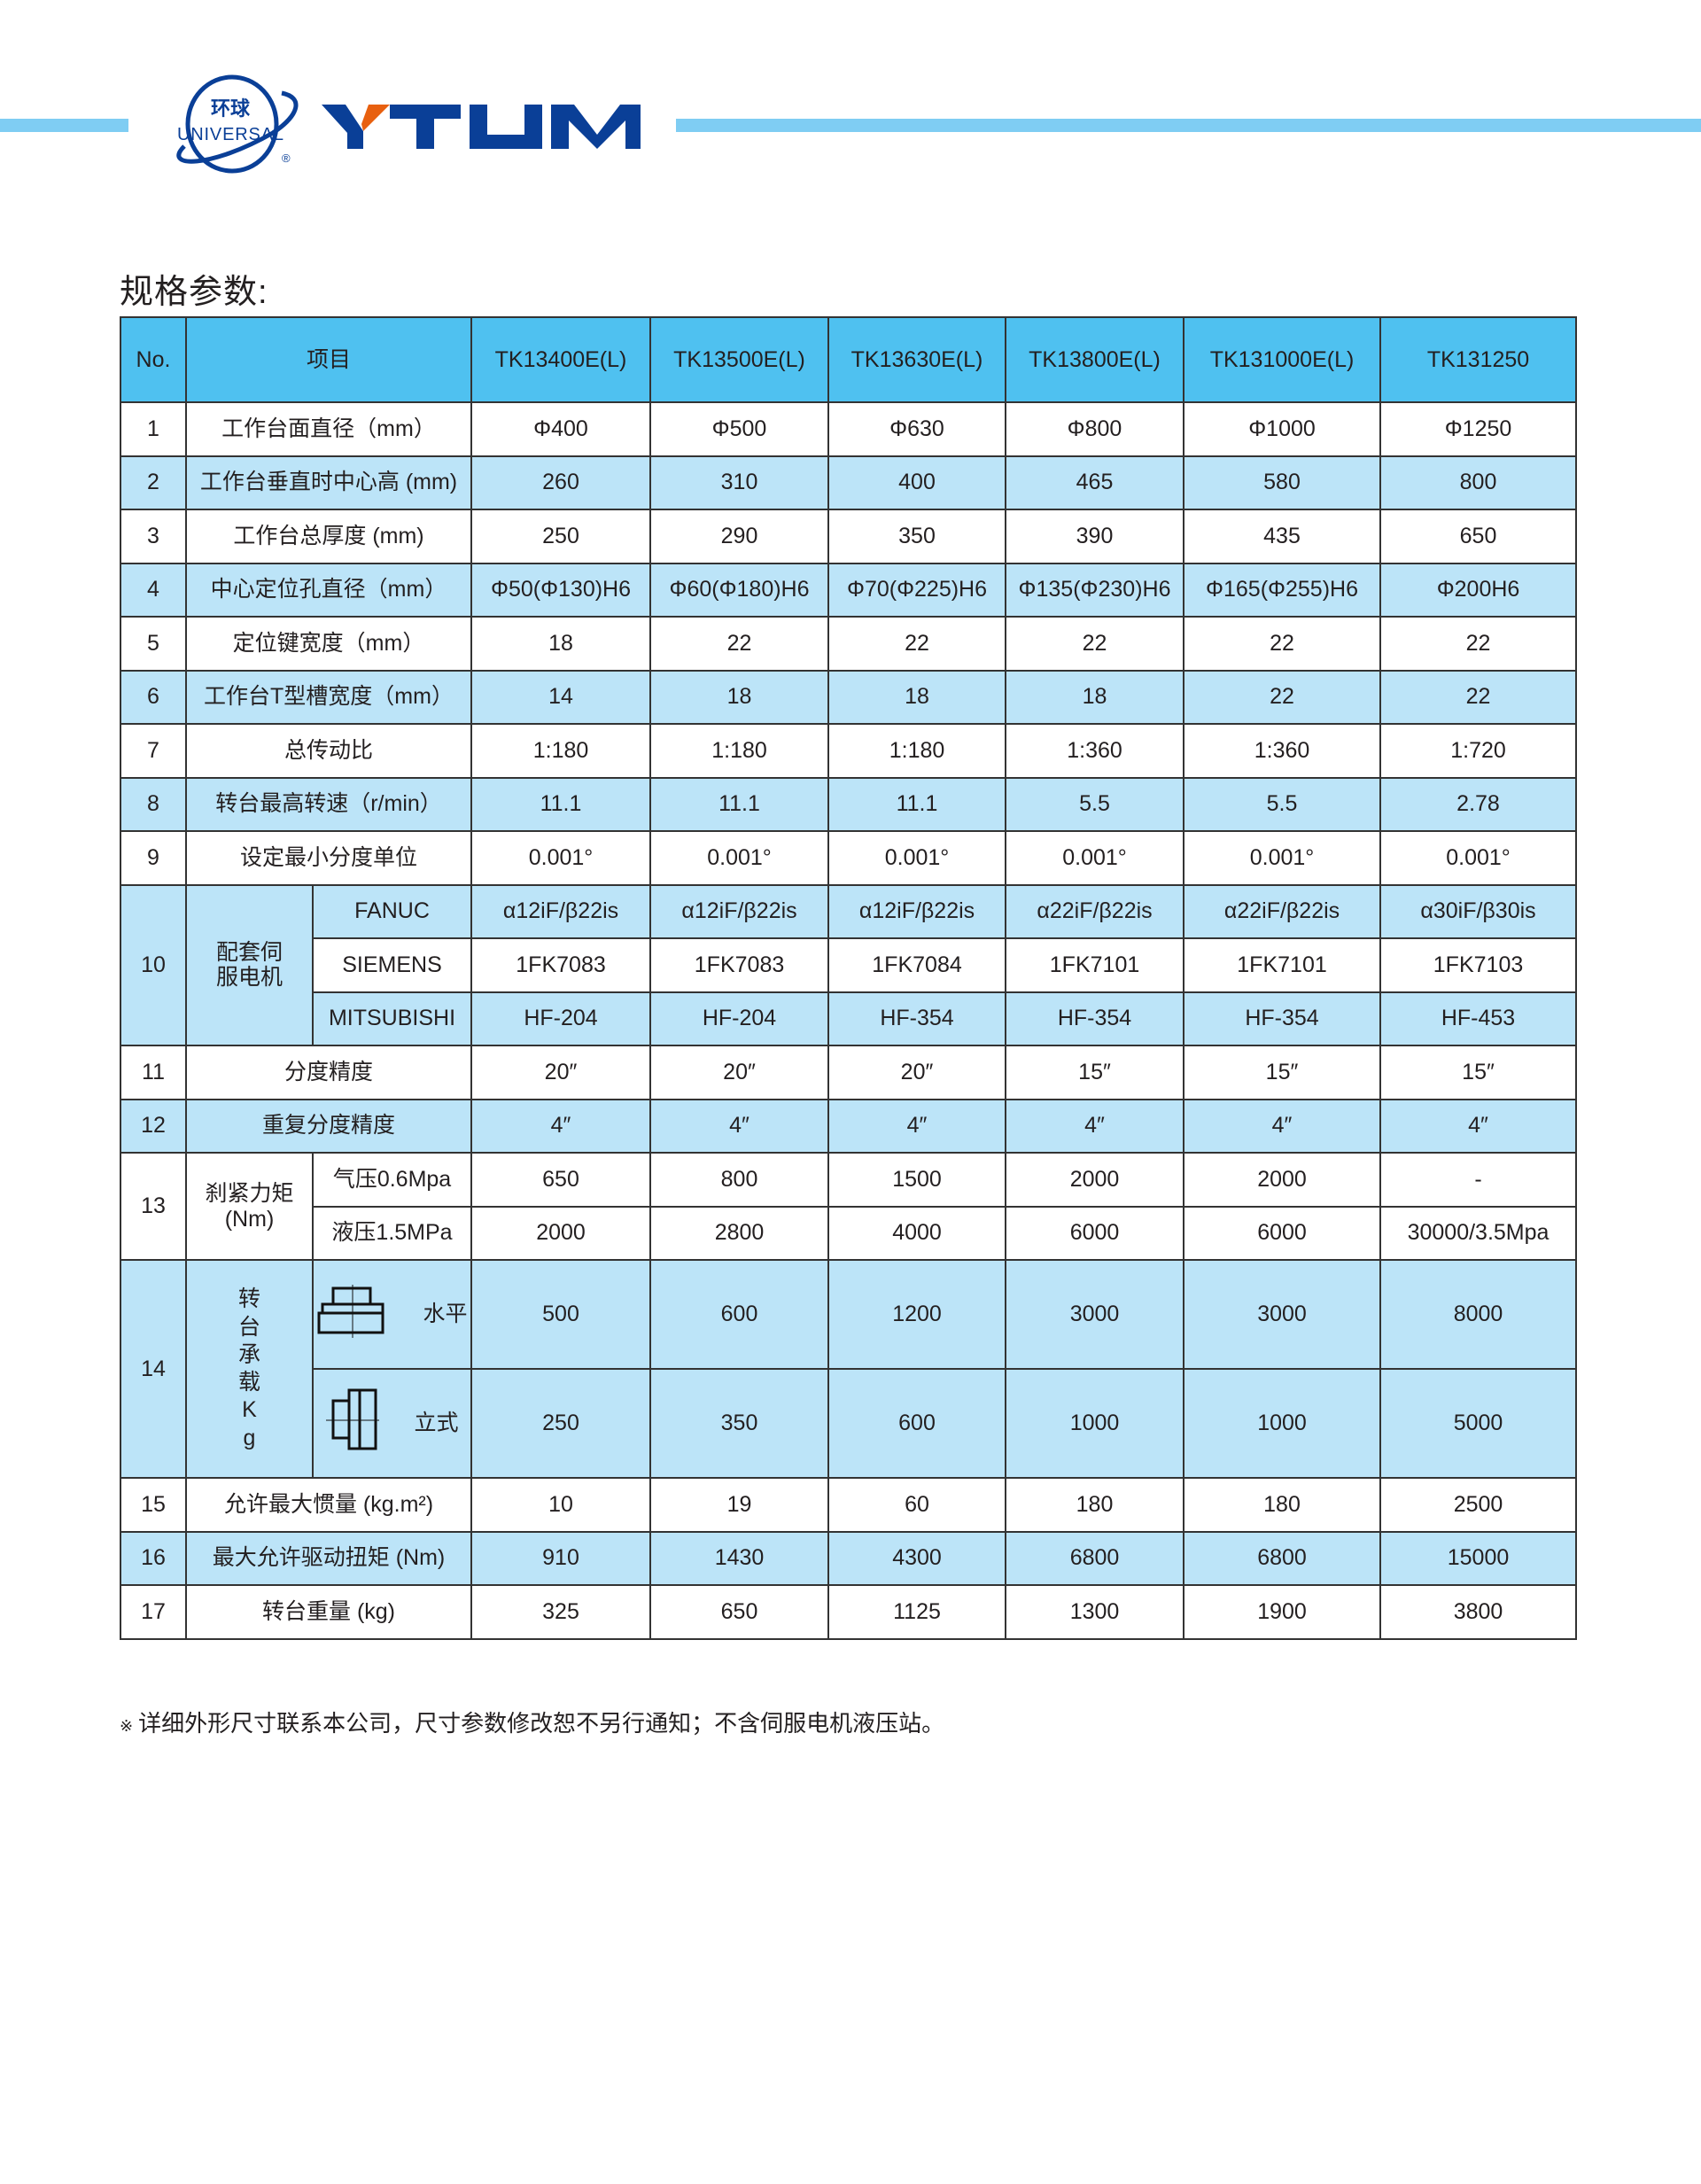  I want to click on subrow-label: SIEMENS, so click(392, 965).